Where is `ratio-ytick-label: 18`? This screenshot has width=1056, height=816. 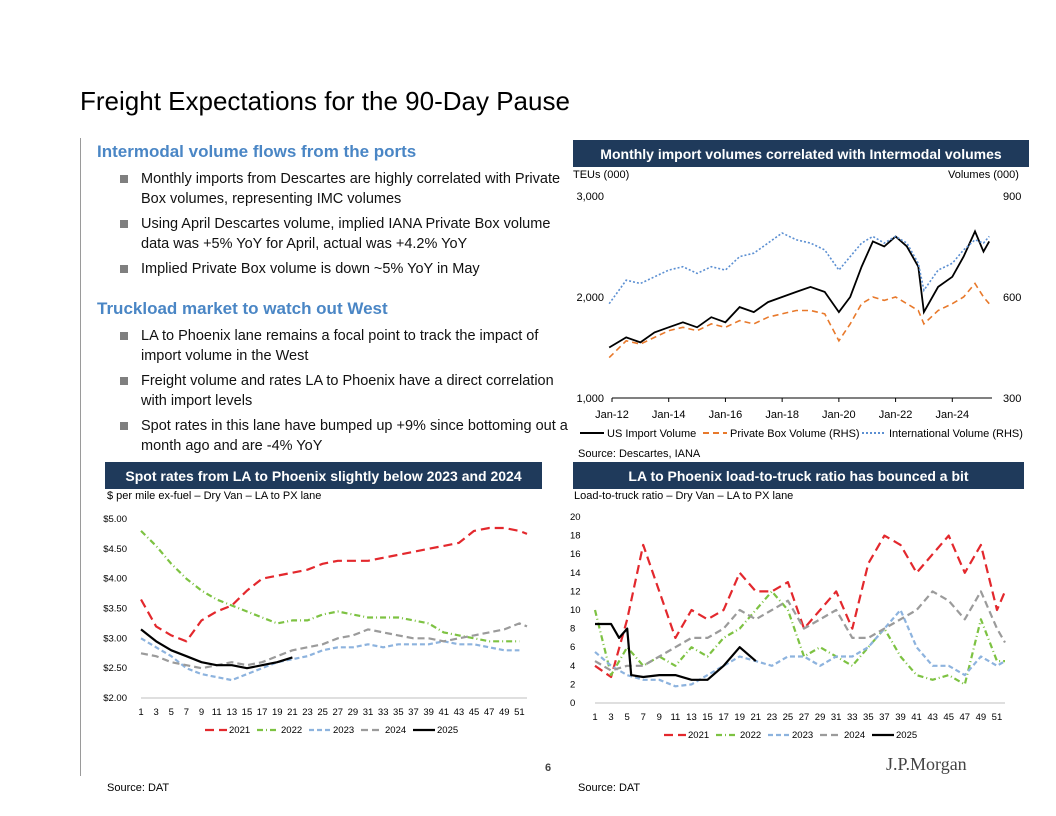
ratio-ytick-label: 18 is located at coordinates (575, 536).